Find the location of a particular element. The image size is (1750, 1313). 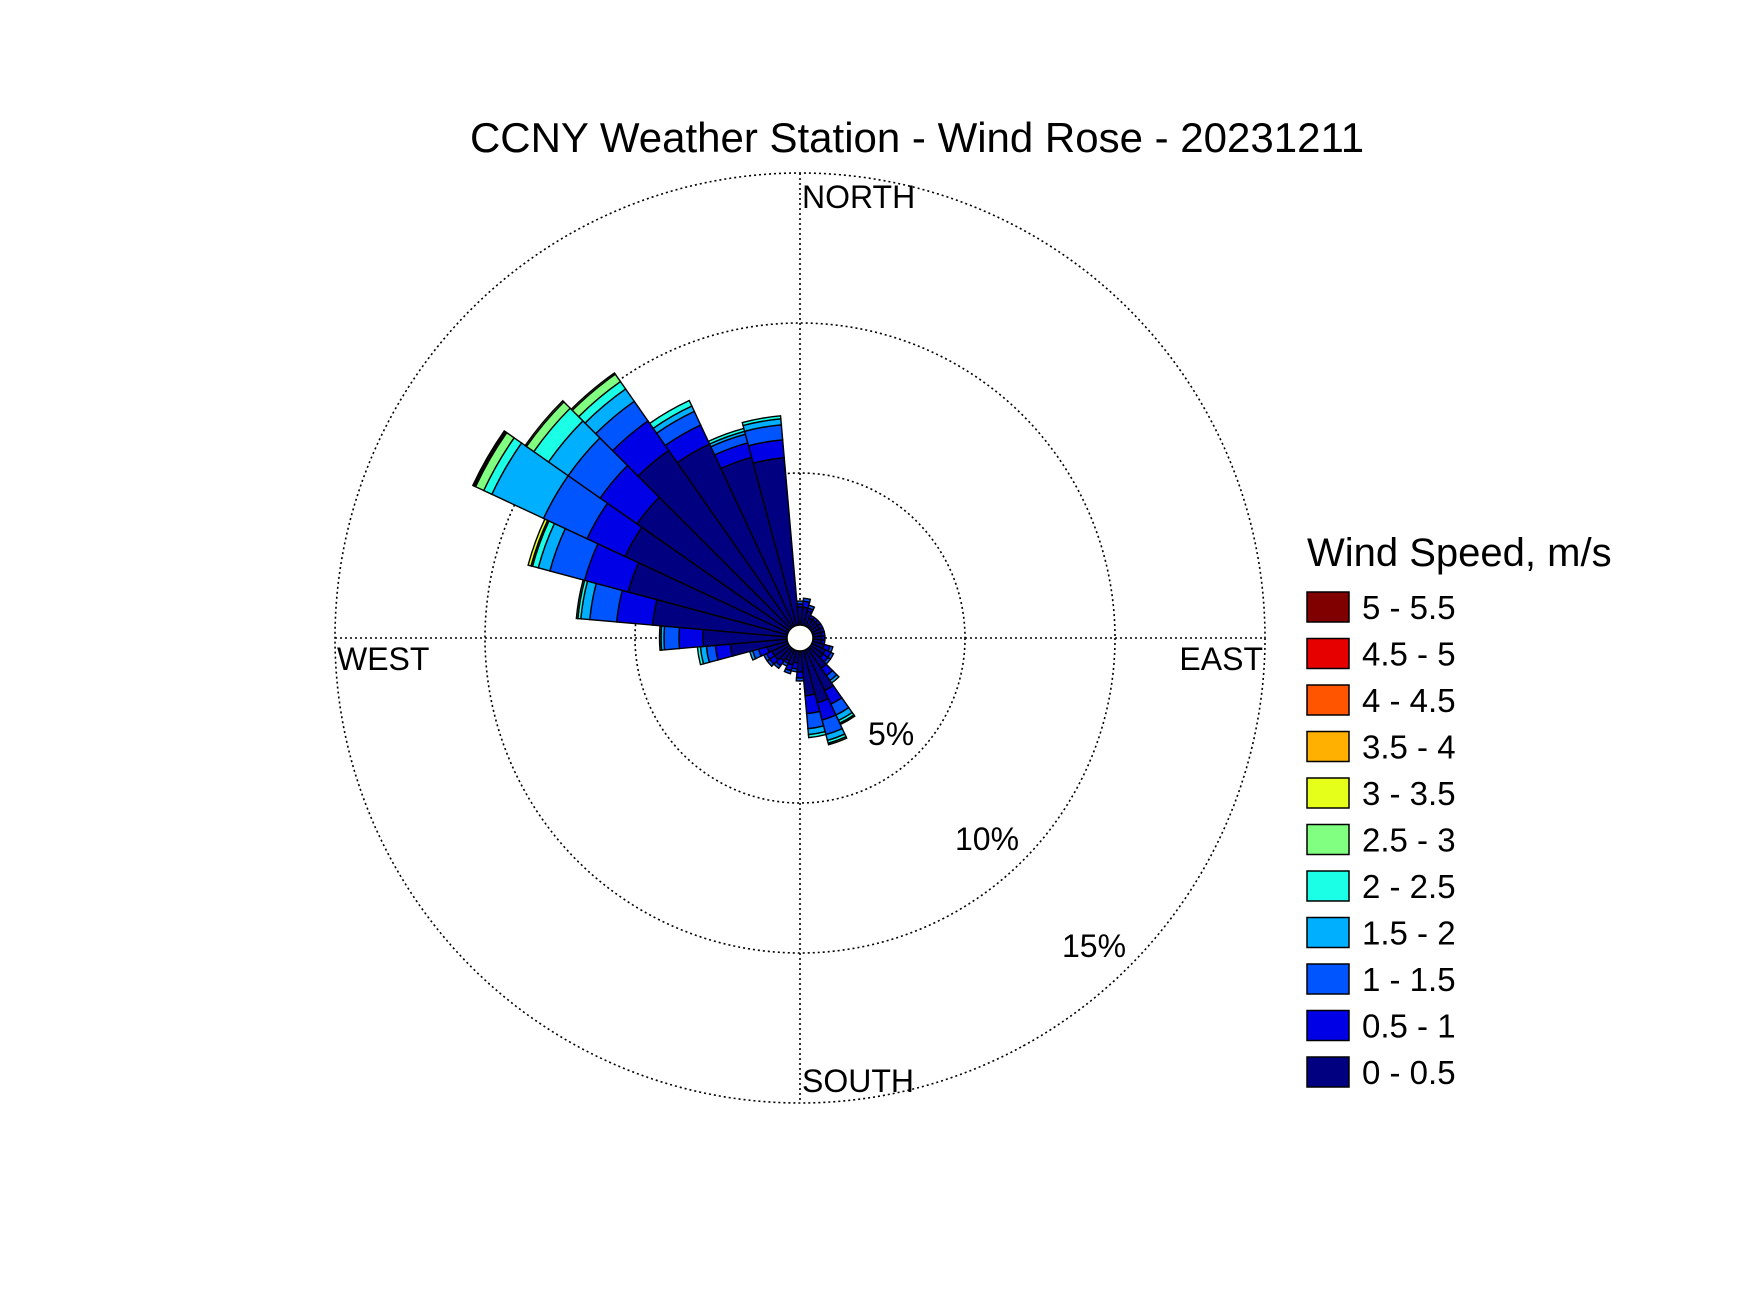

legend-label: 4.5 - 5 is located at coordinates (1409, 654).